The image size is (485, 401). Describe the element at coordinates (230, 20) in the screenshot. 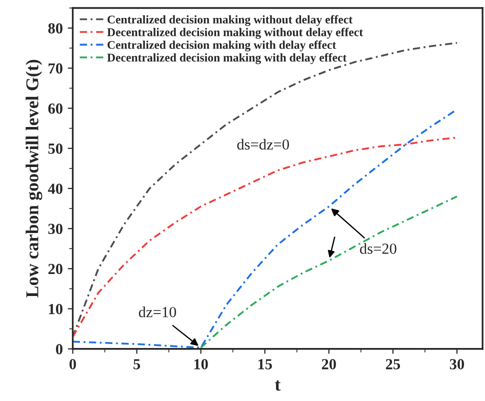

I see `legend-label: Centralized decision making without delay effect` at that location.